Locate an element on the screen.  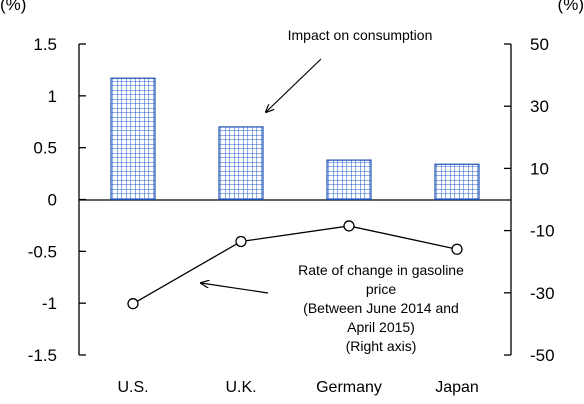
right-tick-label: -10 is located at coordinates (542, 231).